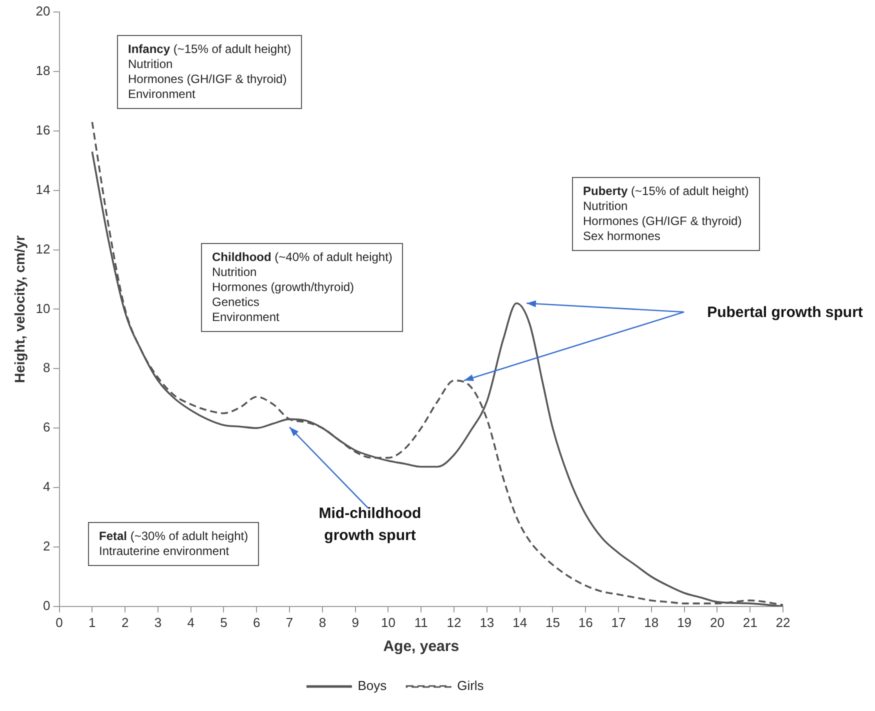 The height and width of the screenshot is (711, 875). What do you see at coordinates (190, 622) in the screenshot?
I see `x-tick-label: 4` at bounding box center [190, 622].